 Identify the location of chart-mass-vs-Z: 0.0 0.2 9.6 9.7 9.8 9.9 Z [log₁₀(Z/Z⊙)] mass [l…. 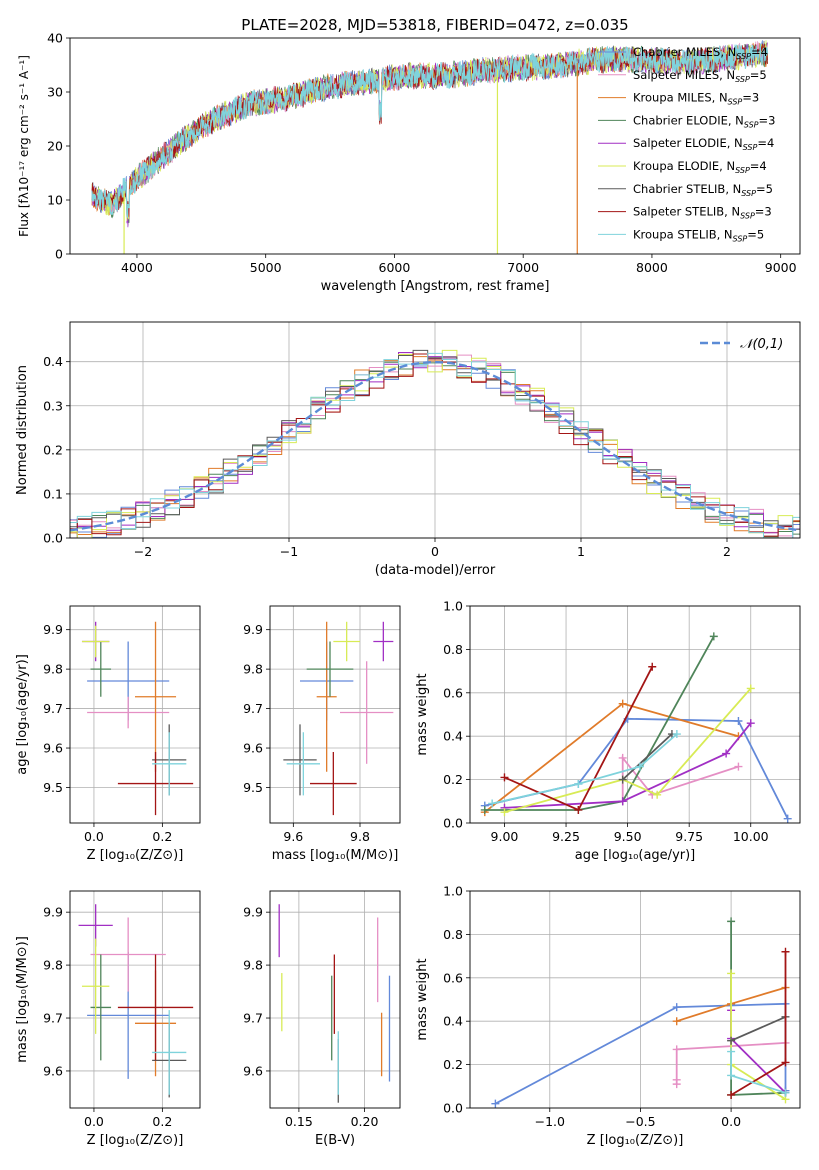
(108, 1019).